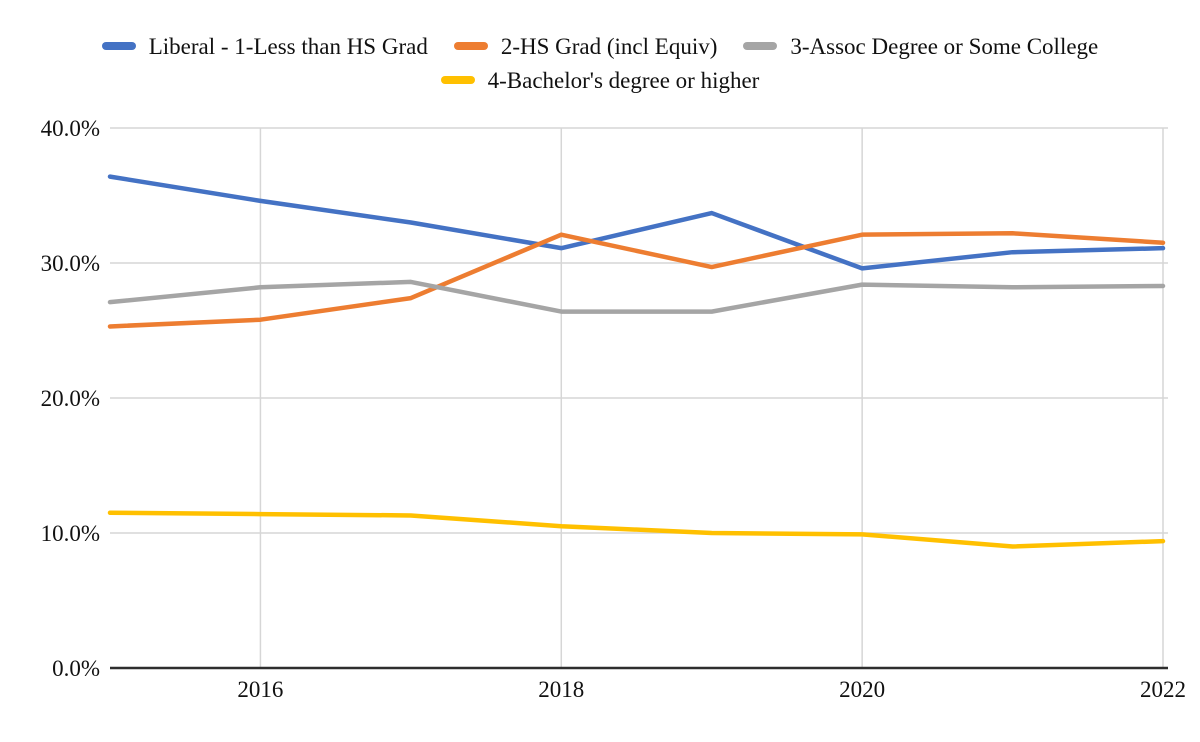 The width and height of the screenshot is (1200, 742). What do you see at coordinates (1163, 689) in the screenshot?
I see `x-axis-tick-label: 2022` at bounding box center [1163, 689].